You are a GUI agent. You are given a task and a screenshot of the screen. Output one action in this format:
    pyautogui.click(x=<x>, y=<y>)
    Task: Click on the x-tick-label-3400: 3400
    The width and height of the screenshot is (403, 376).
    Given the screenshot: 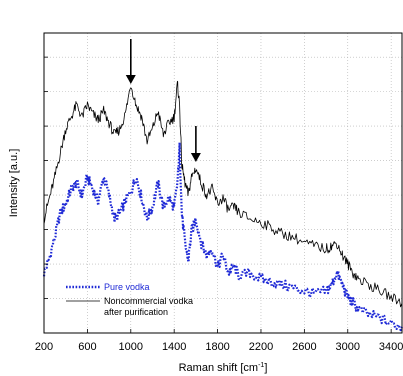 What is the action you would take?
    pyautogui.click(x=391, y=347)
    